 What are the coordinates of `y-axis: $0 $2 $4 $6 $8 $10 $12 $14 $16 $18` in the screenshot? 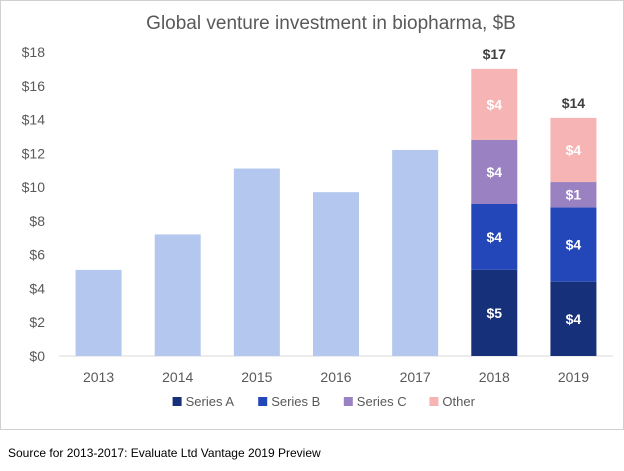 It's located at (34, 204).